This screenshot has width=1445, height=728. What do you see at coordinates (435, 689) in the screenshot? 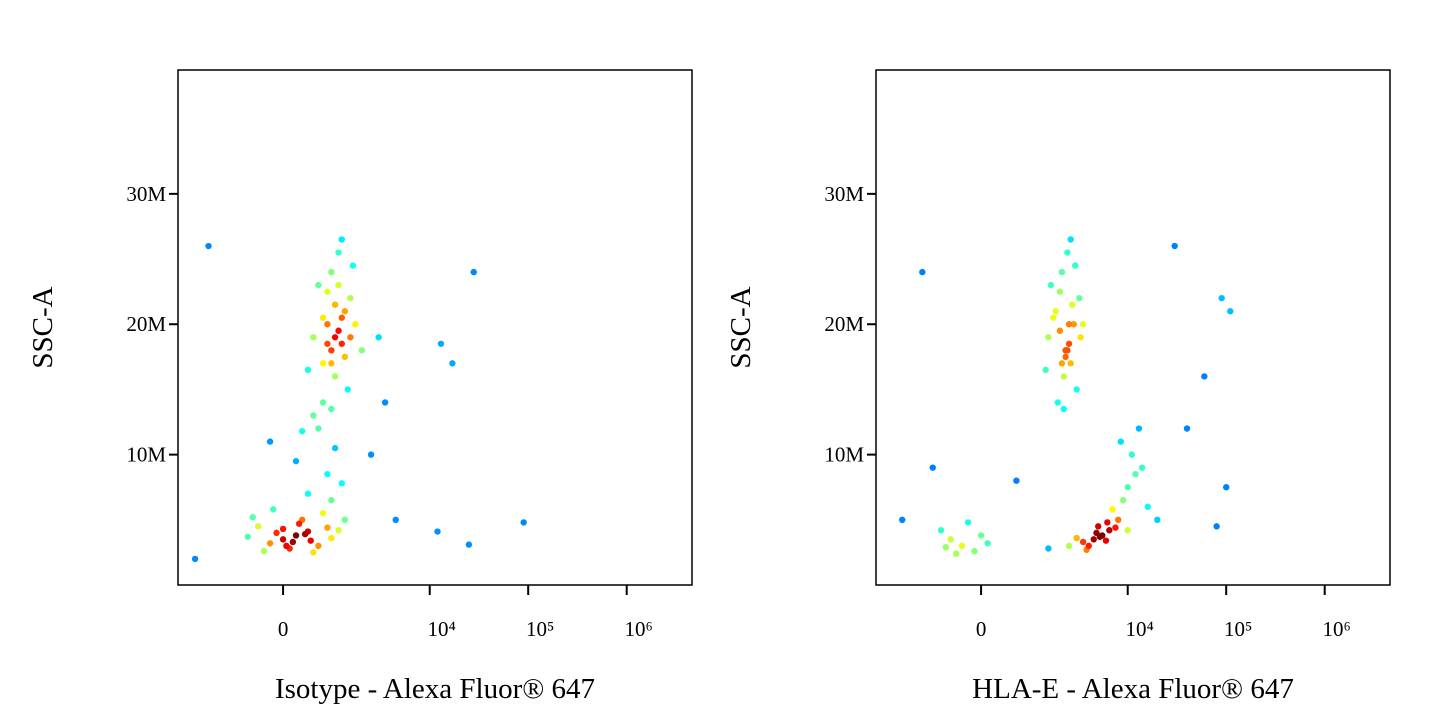
I see `x-axis-label: Isotype - Alexa Fluor® 647` at bounding box center [435, 689].